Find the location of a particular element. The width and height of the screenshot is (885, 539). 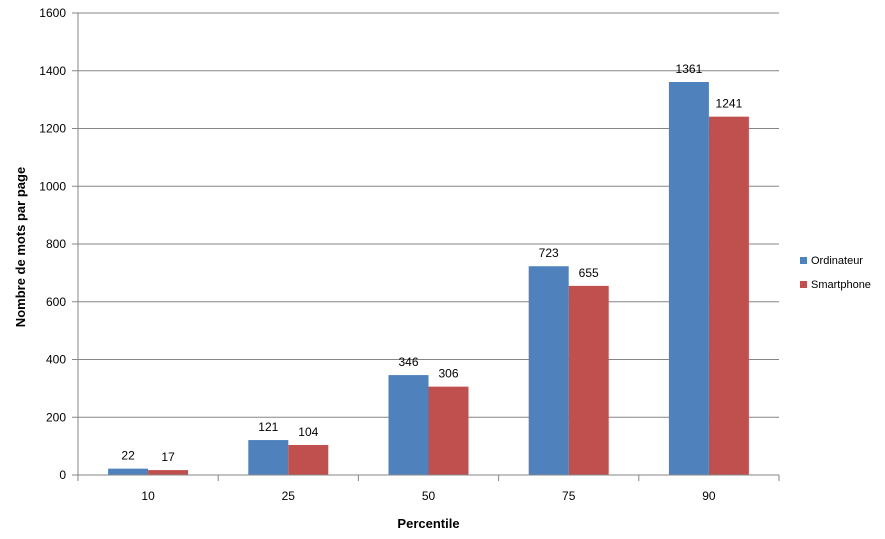

y-tick-label: 1400 is located at coordinates (52, 71).